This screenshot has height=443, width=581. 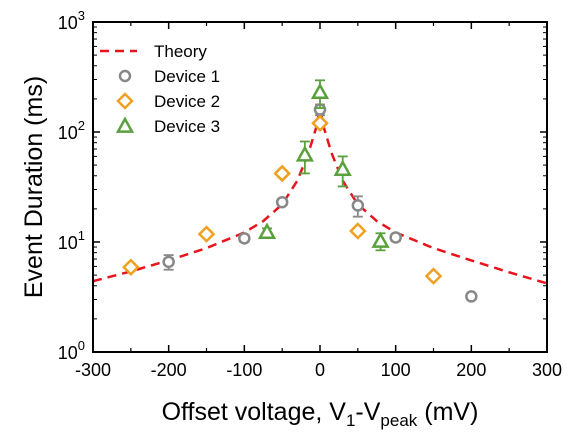 I want to click on y-tick-label-exponent: 1, so click(x=81, y=235).